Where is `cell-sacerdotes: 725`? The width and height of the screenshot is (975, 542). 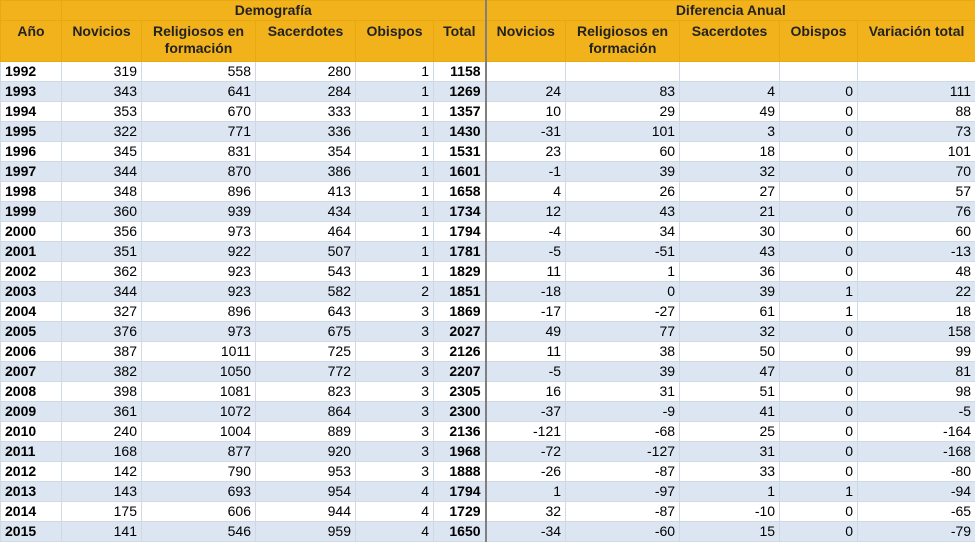
cell-sacerdotes: 725 is located at coordinates (305, 351).